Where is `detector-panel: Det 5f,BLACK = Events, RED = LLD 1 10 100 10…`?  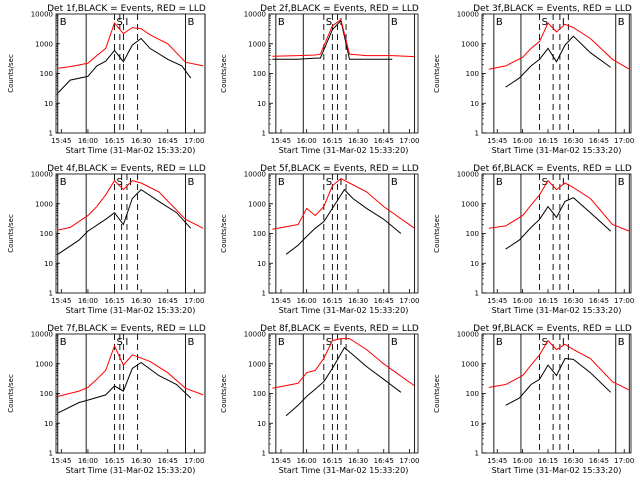
detector-panel: Det 5f,BLACK = Events, RED = LLD 1 10 100 10… is located at coordinates (320, 239).